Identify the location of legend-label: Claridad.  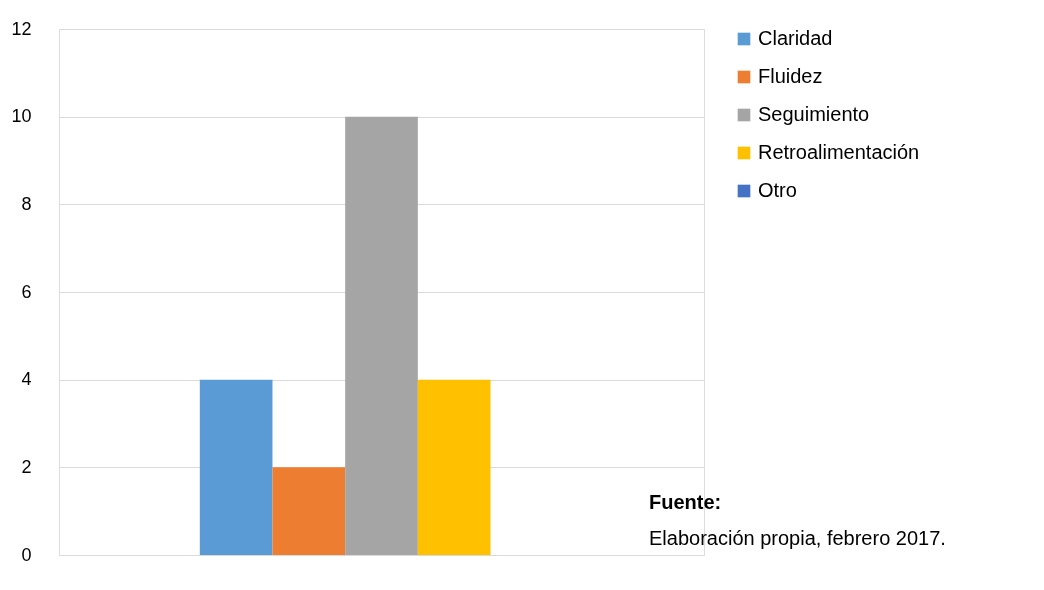
(795, 38).